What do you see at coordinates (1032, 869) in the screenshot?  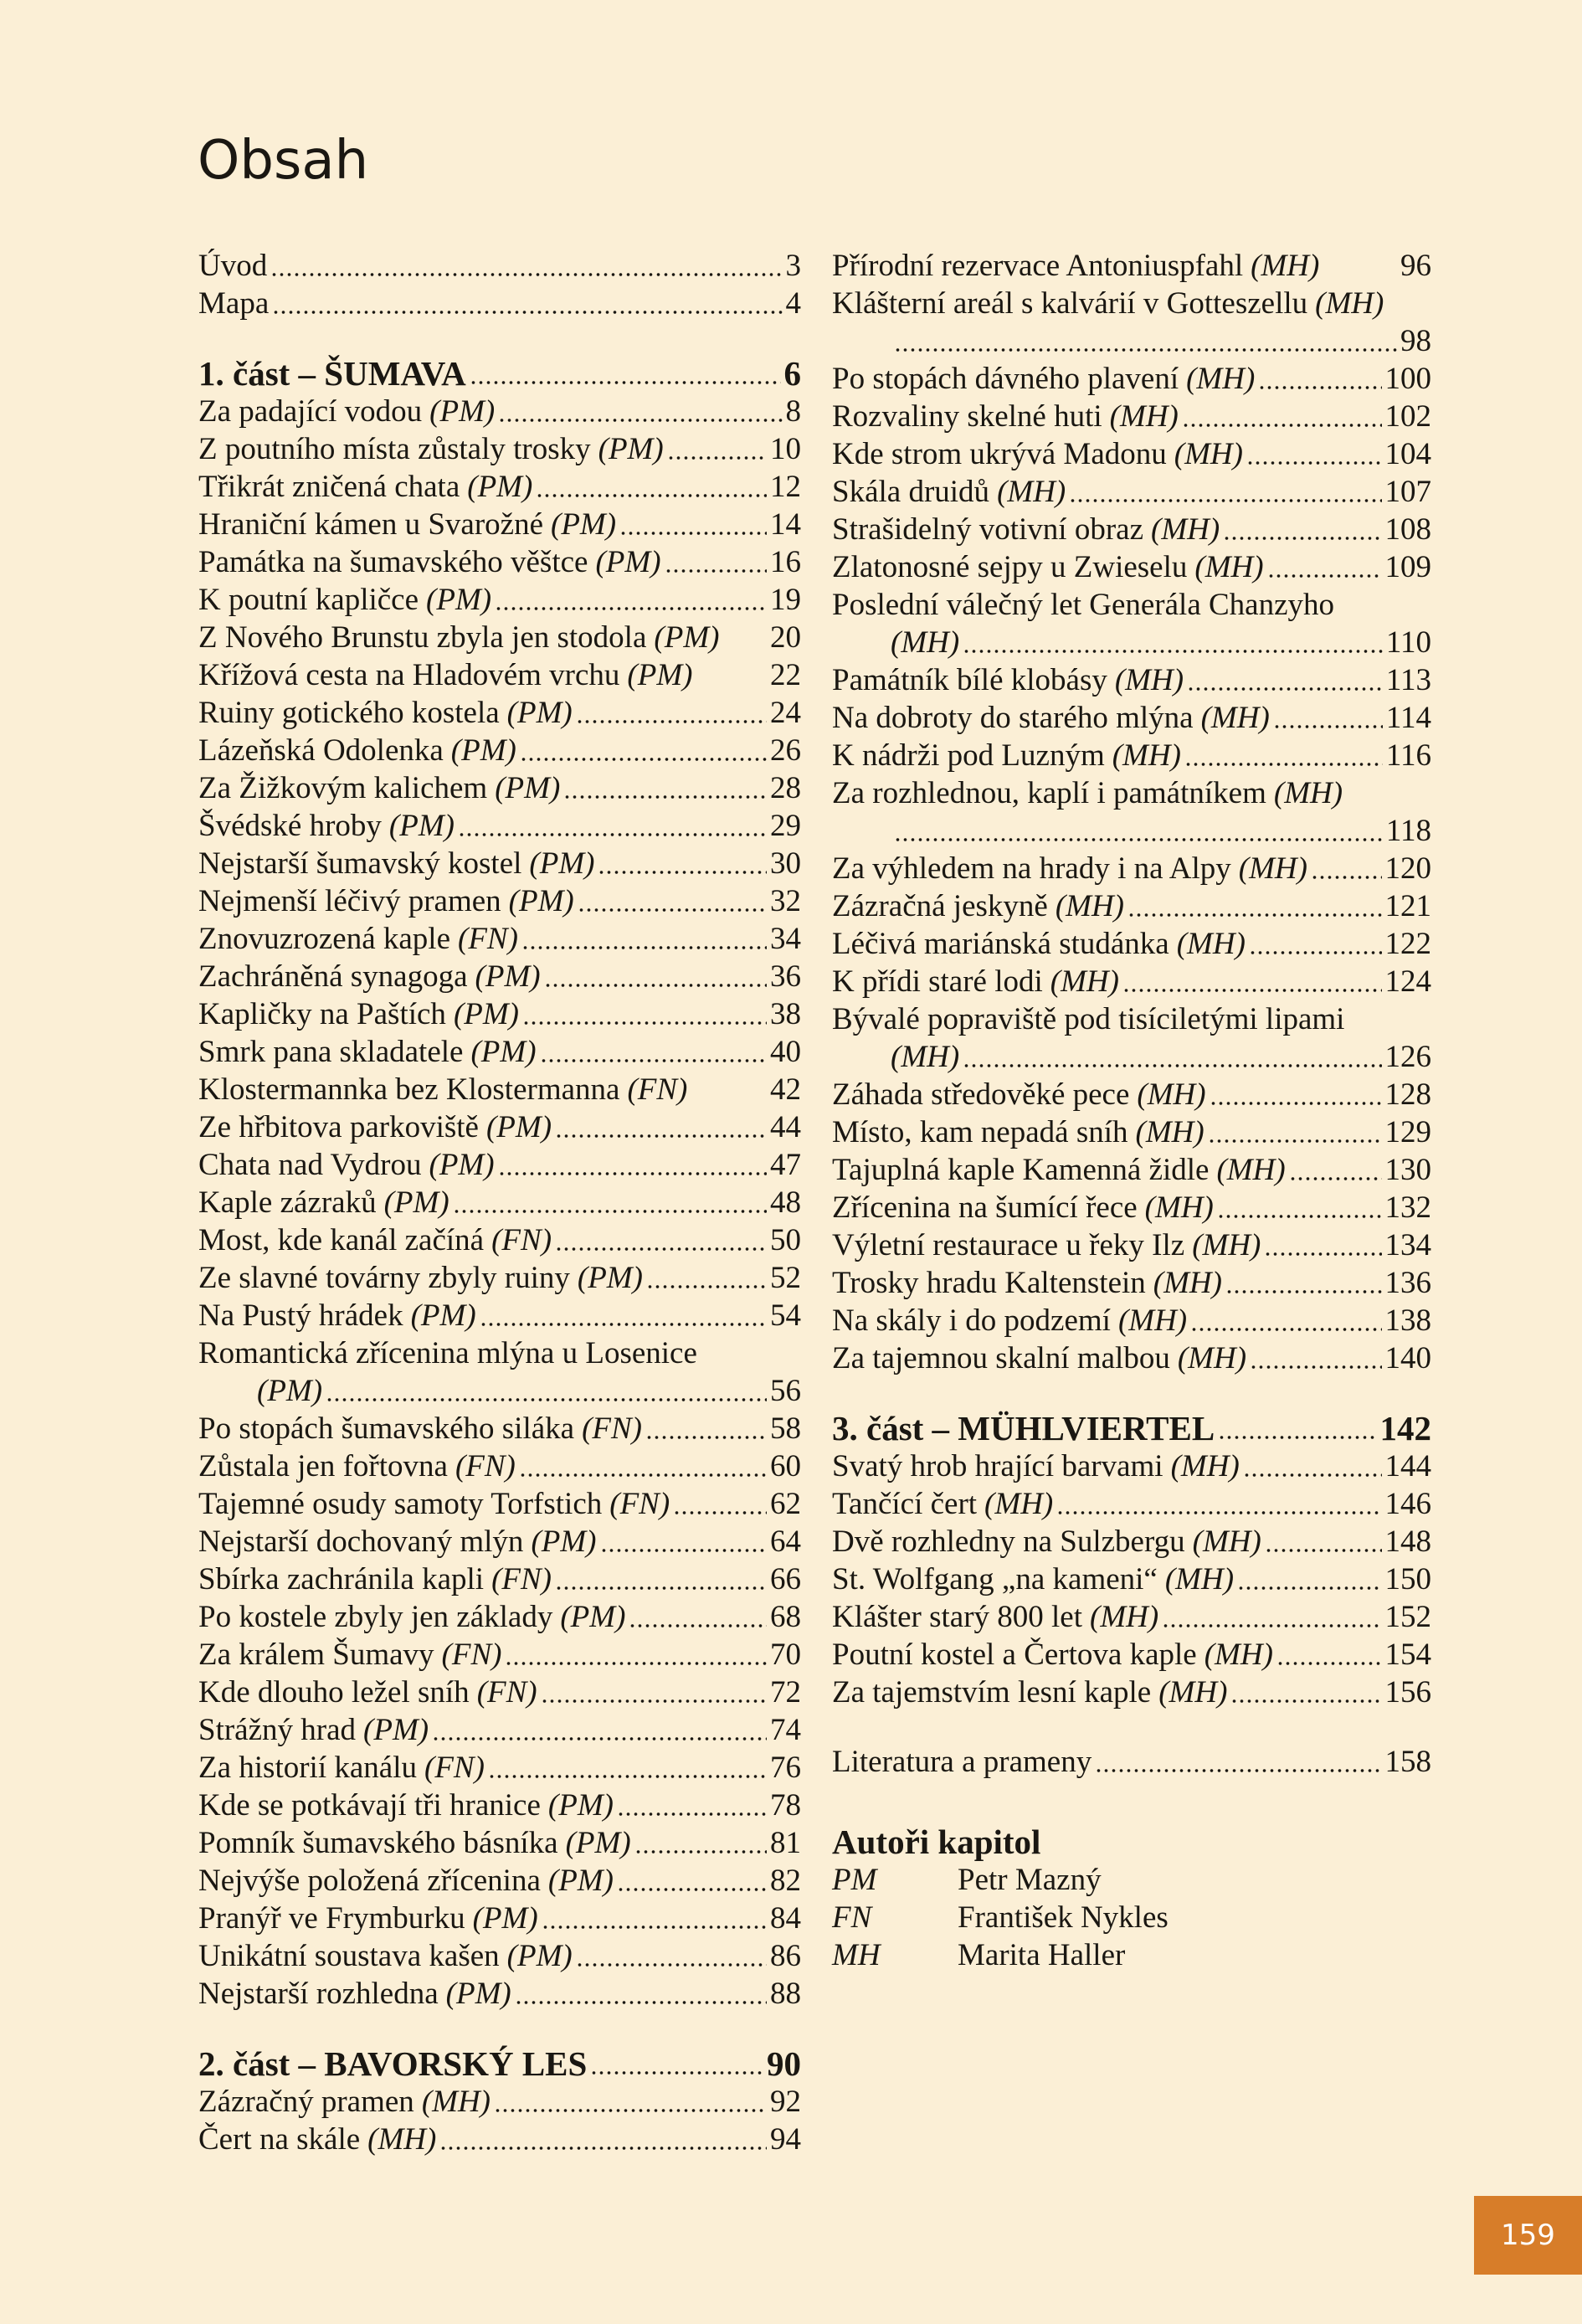 I see `entry-title: Za výhledem na hrady i na Alpy` at bounding box center [1032, 869].